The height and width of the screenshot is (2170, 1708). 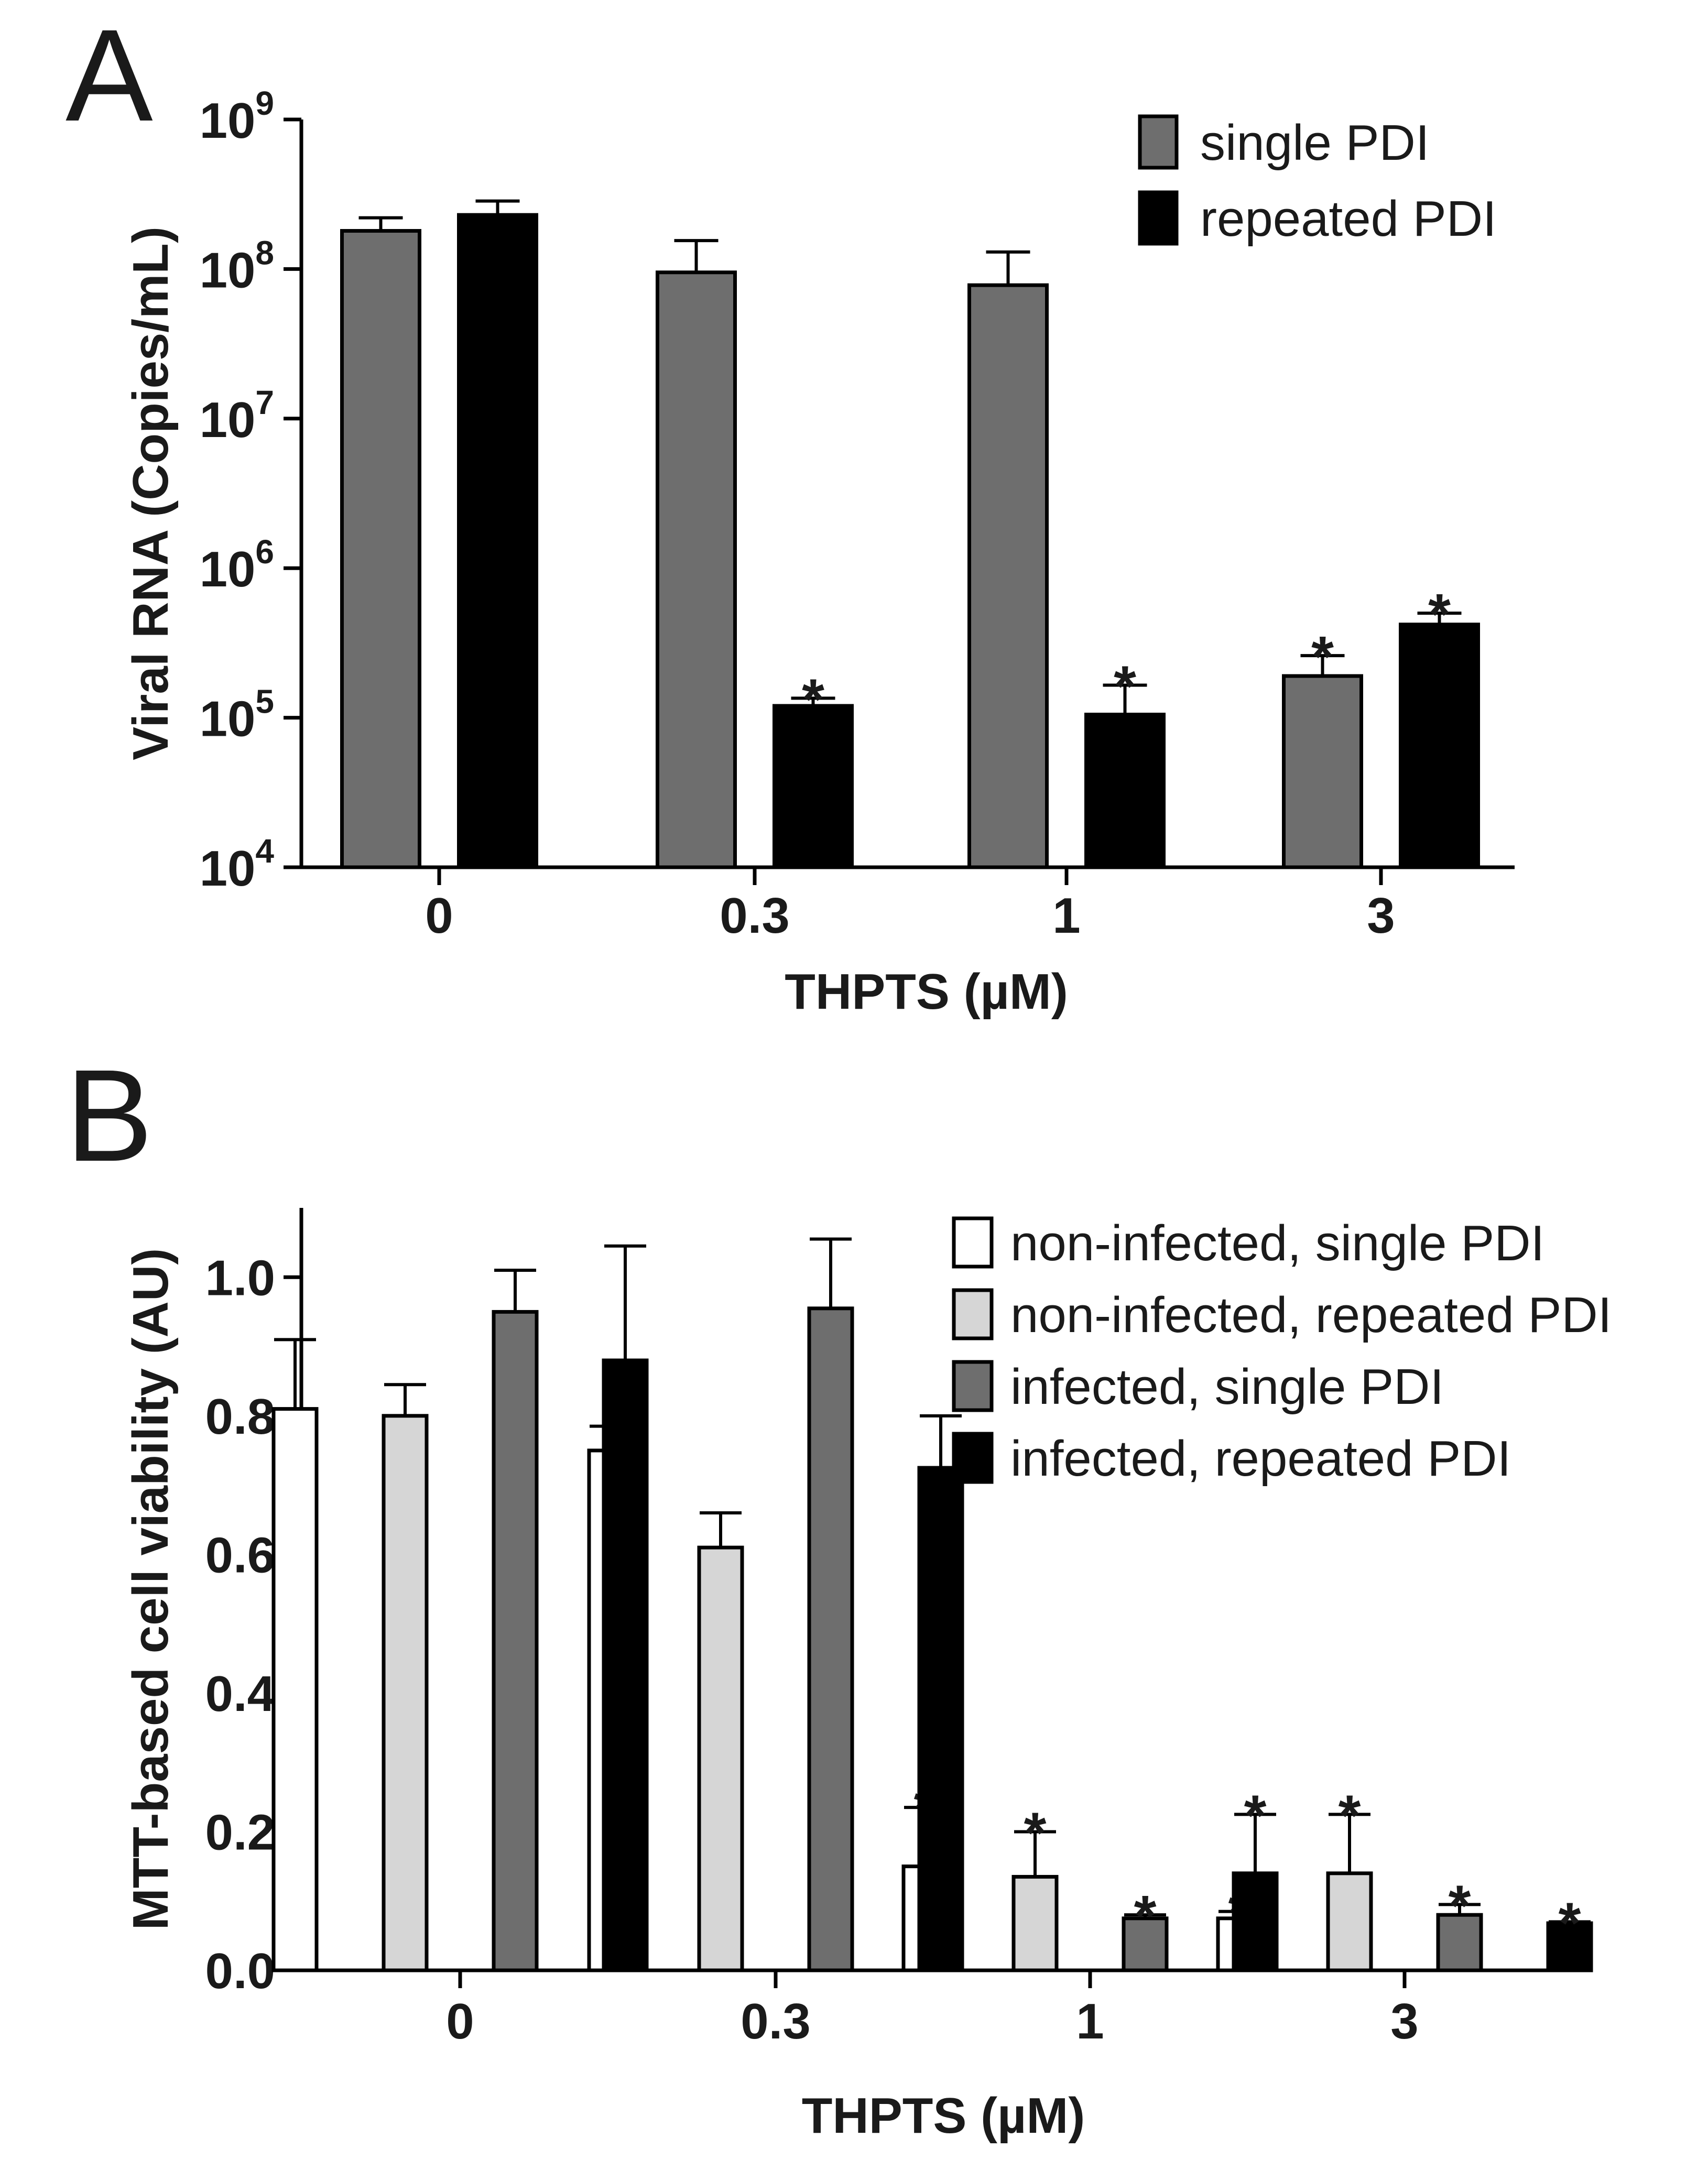 What do you see at coordinates (237, 565) in the screenshot?
I see `panel-a-y-tick-label: 10⁶` at bounding box center [237, 565].